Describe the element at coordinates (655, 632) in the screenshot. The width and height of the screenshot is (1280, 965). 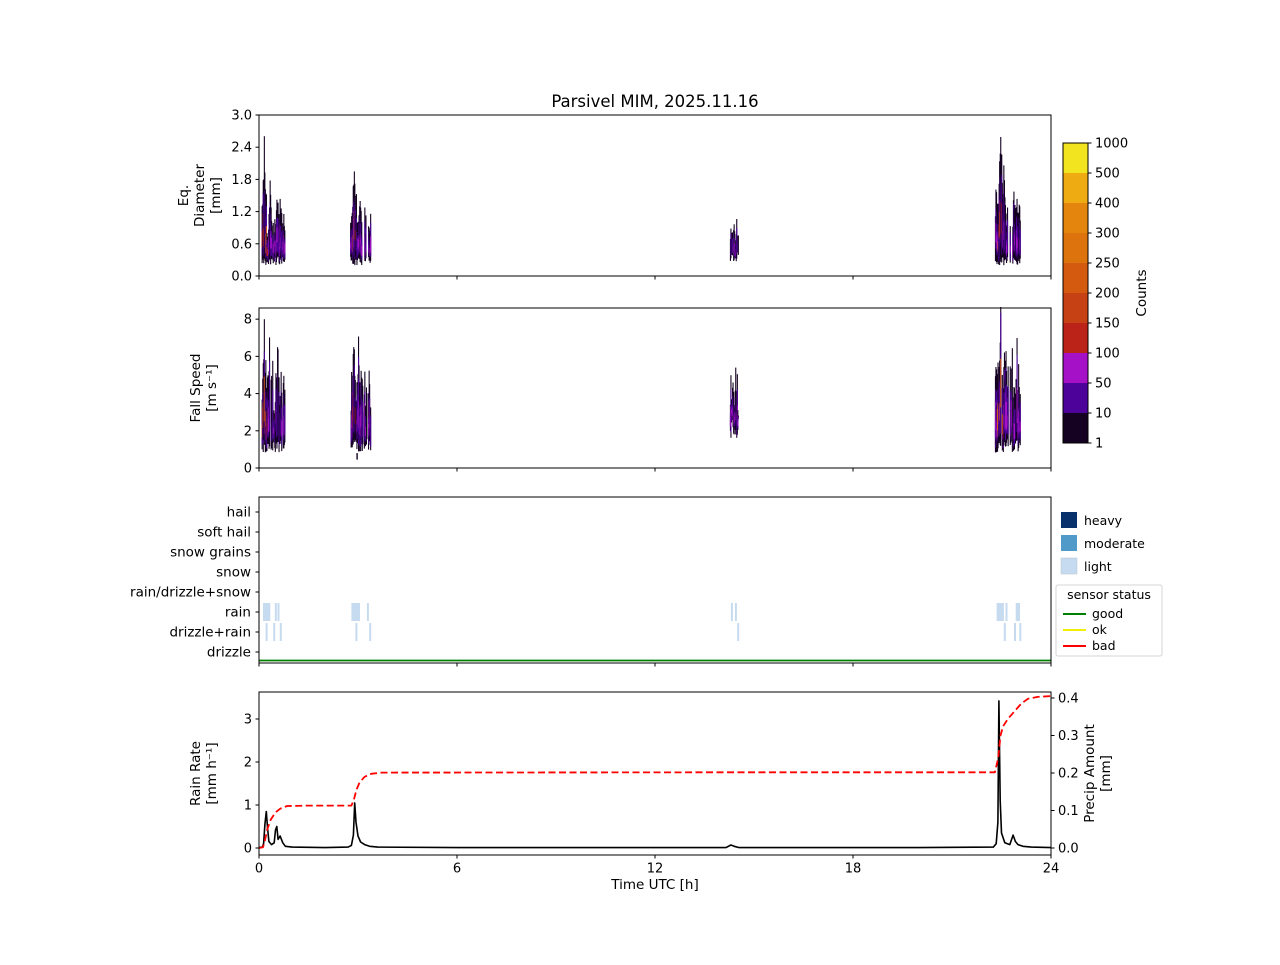
I see `precip-type-marks-layer` at that location.